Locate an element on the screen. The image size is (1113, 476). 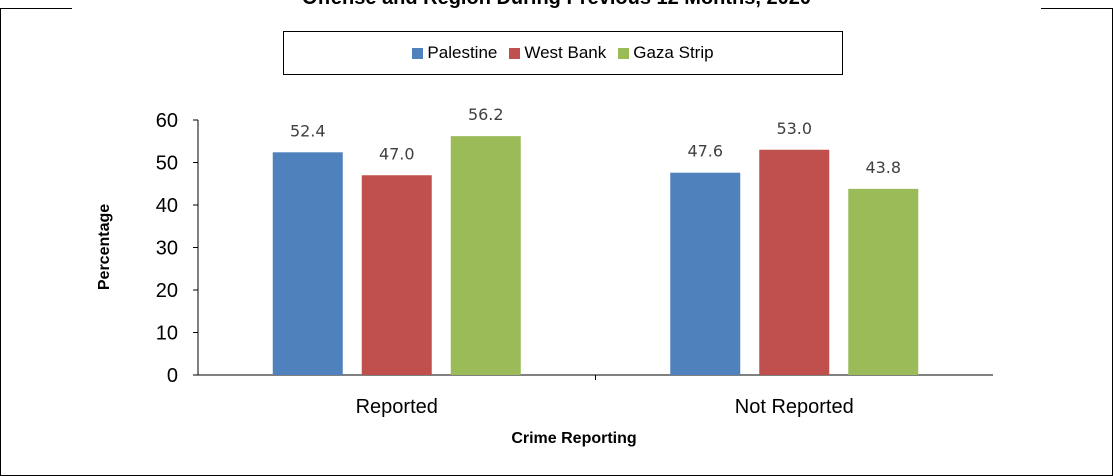
data-label: 56.2 is located at coordinates (486, 114).